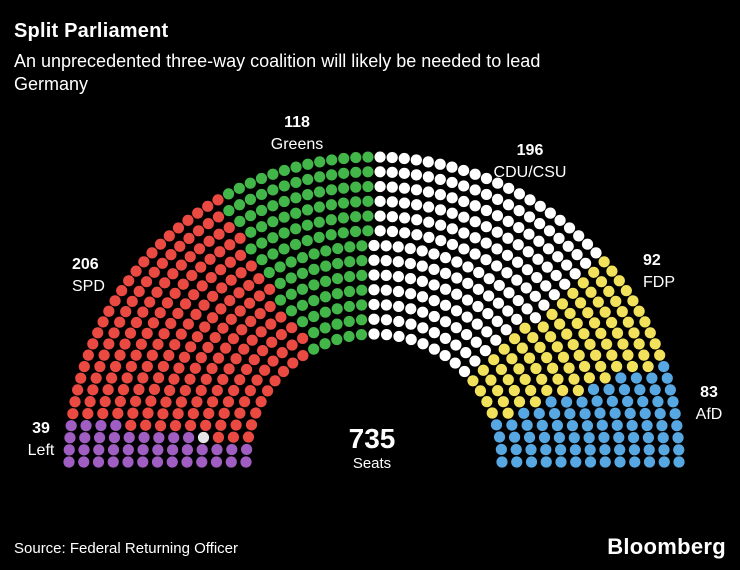 This screenshot has width=740, height=570. What do you see at coordinates (709, 404) in the screenshot?
I see `label-afd: 83 AfD` at bounding box center [709, 404].